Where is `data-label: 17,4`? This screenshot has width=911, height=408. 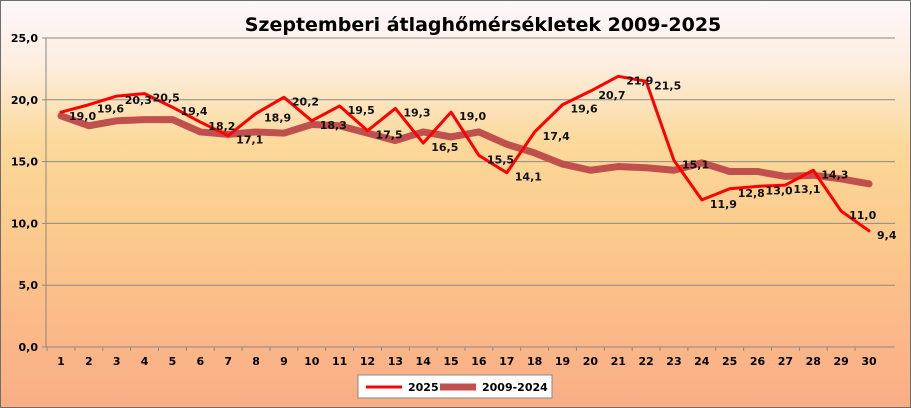
data-label: 17,4 is located at coordinates (556, 136).